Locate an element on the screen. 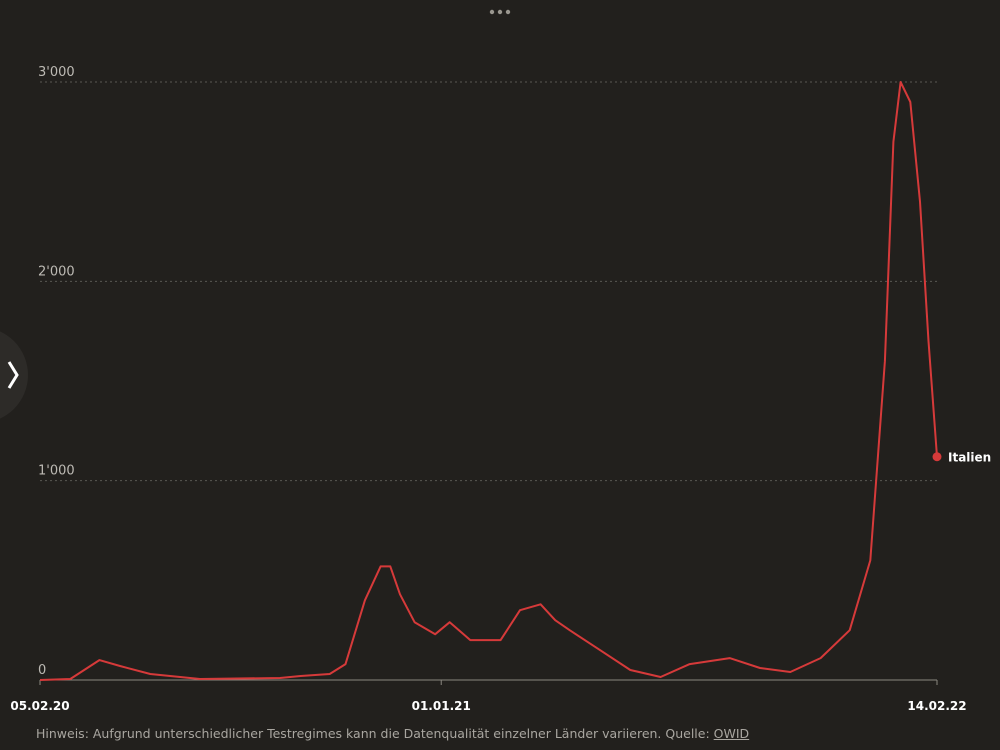 The image size is (1000, 750). end-point is located at coordinates (937, 457).